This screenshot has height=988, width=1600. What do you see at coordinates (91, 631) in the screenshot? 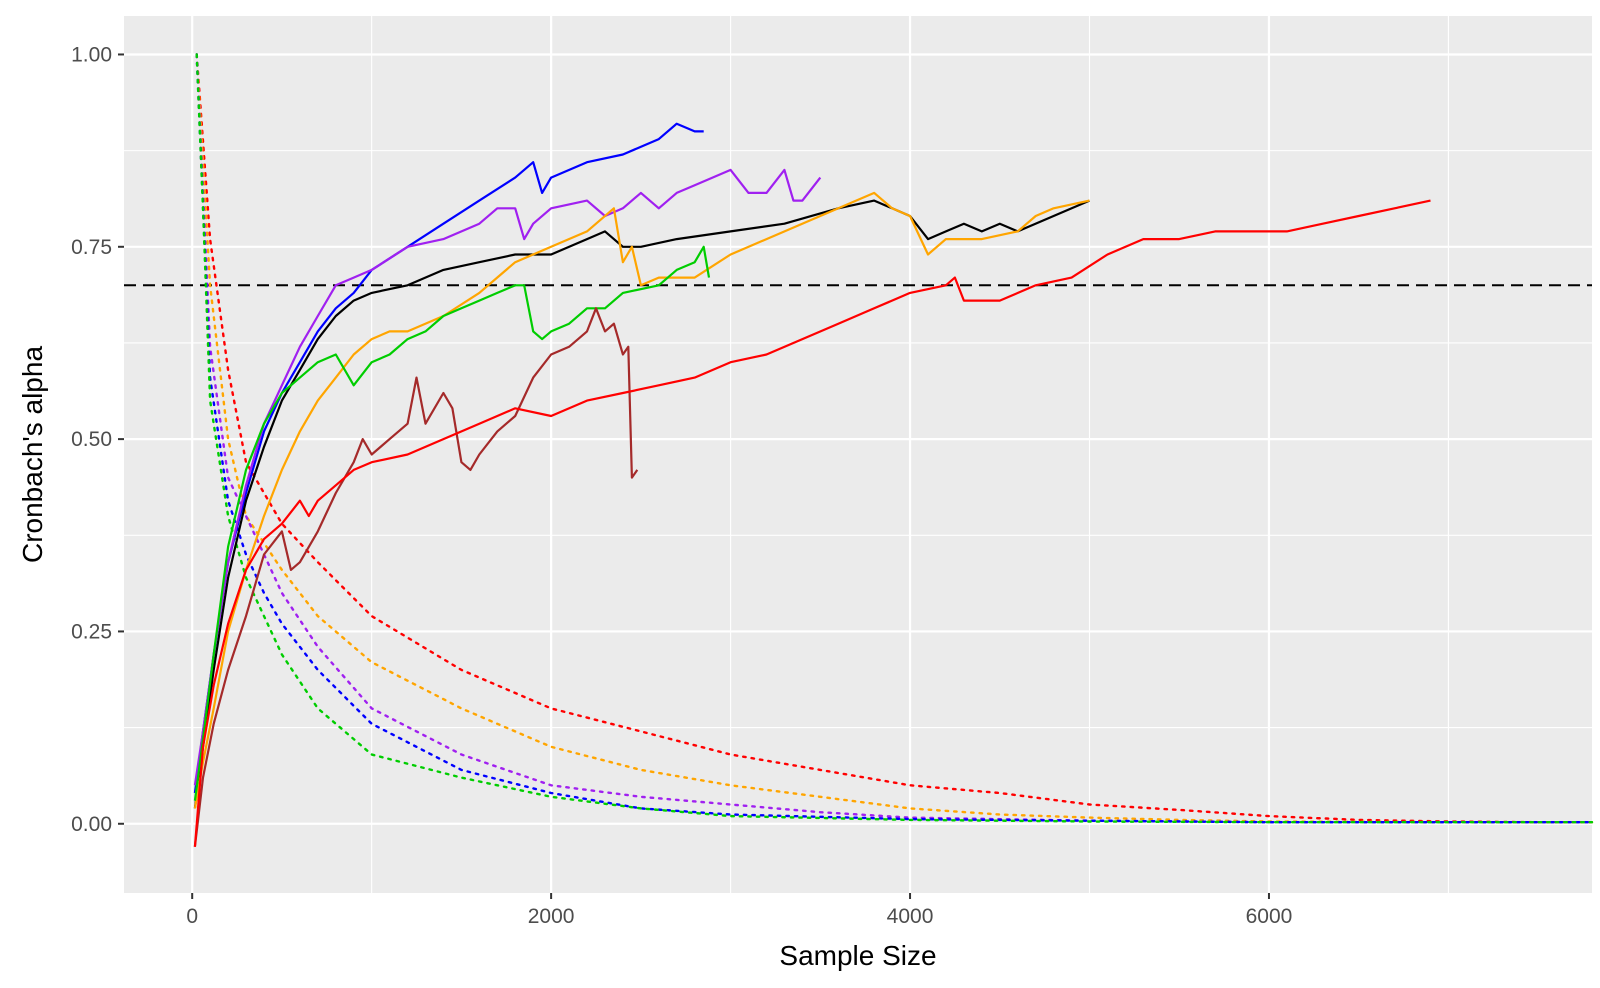
I see `y-tick-label: 0.25` at bounding box center [91, 631].